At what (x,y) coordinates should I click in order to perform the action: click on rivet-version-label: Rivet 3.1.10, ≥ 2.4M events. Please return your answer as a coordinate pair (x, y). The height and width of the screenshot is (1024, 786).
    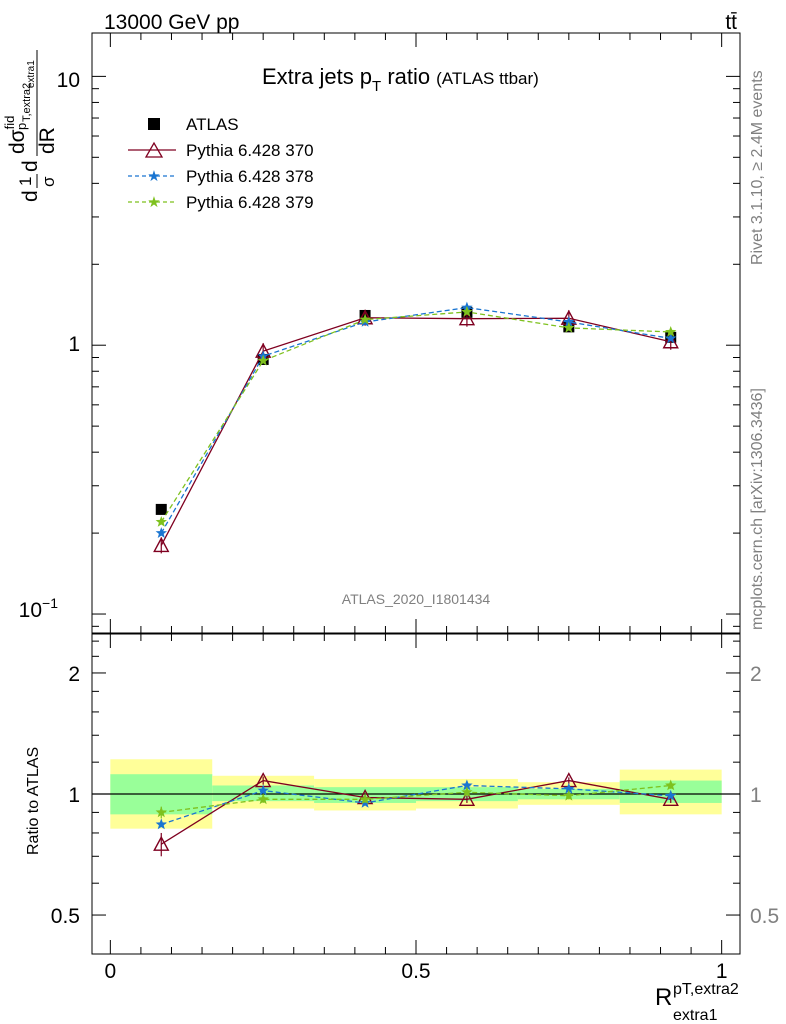
    Looking at the image, I should click on (757, 167).